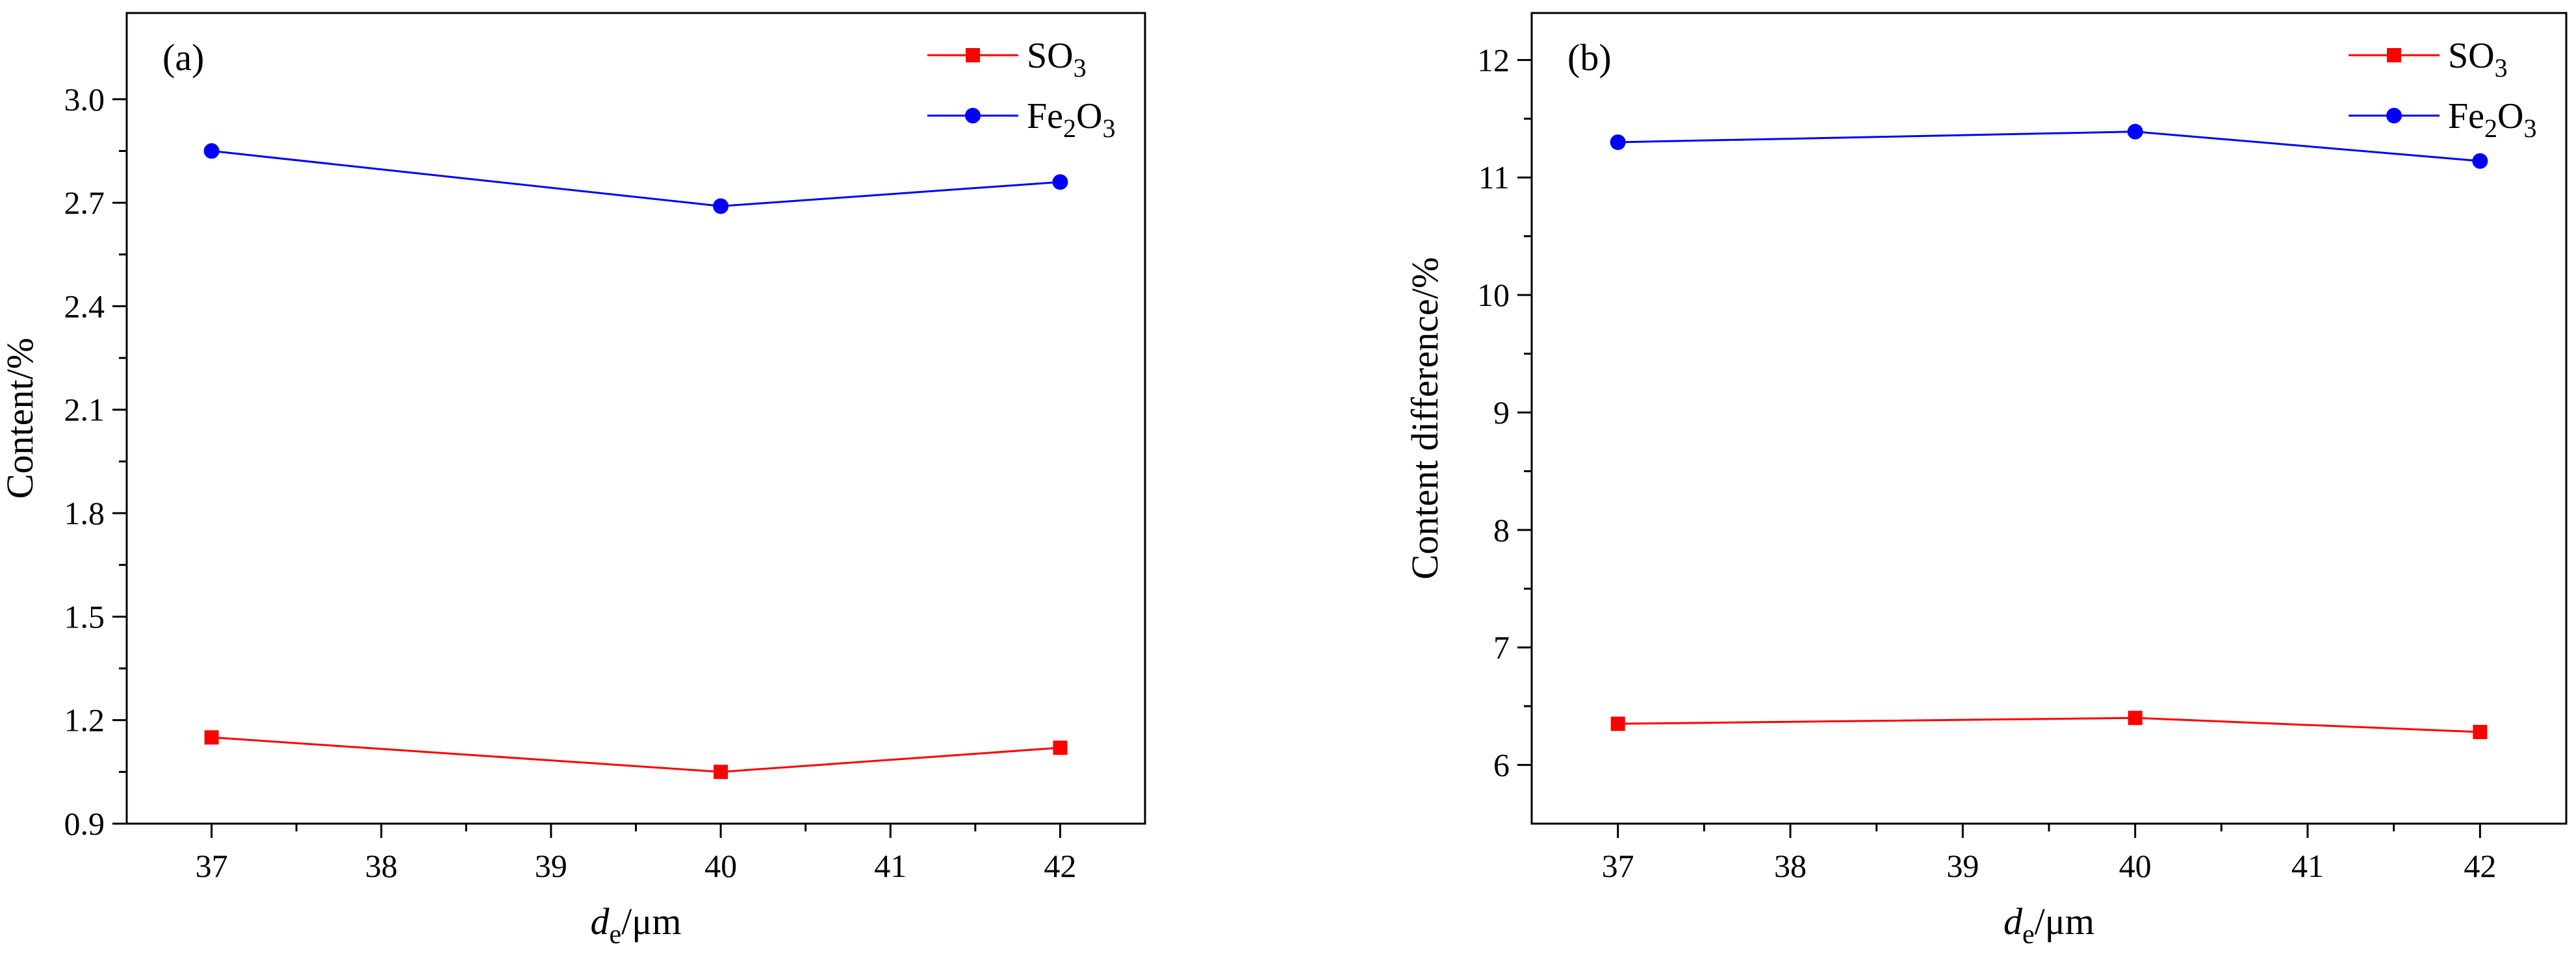  Describe the element at coordinates (1502, 530) in the screenshot. I see `y-tick-label: 8` at that location.